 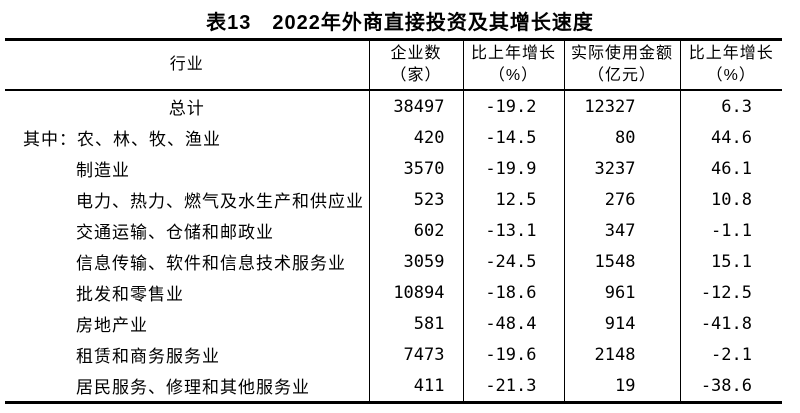 I want to click on table-row: 房地产业 581 -48.4 914 -41.8, so click(x=393, y=323).